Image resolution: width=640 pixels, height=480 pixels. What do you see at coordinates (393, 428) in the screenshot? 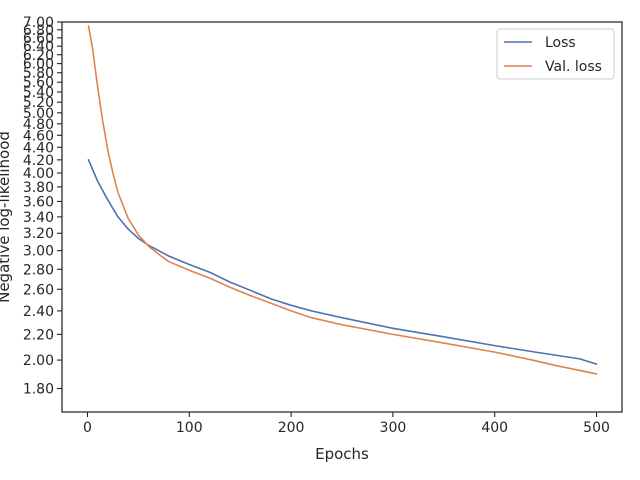
I see `x-tick-label: 300` at bounding box center [393, 428].